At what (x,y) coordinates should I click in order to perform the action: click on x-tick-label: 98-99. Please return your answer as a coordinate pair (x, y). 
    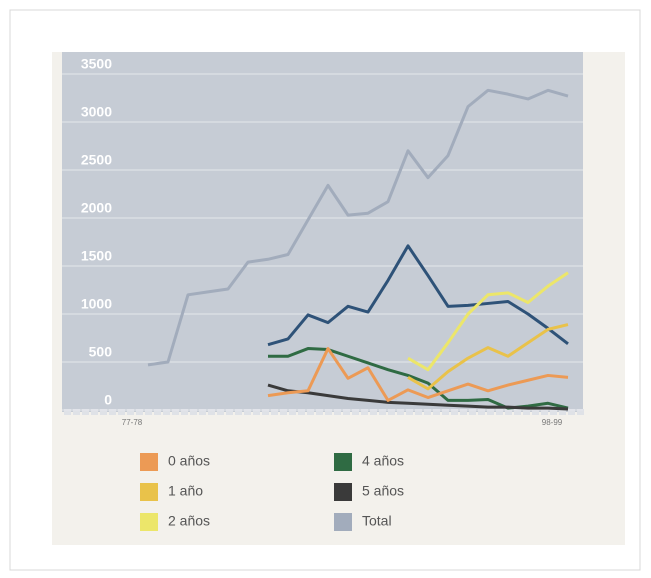
    Looking at the image, I should click on (552, 422).